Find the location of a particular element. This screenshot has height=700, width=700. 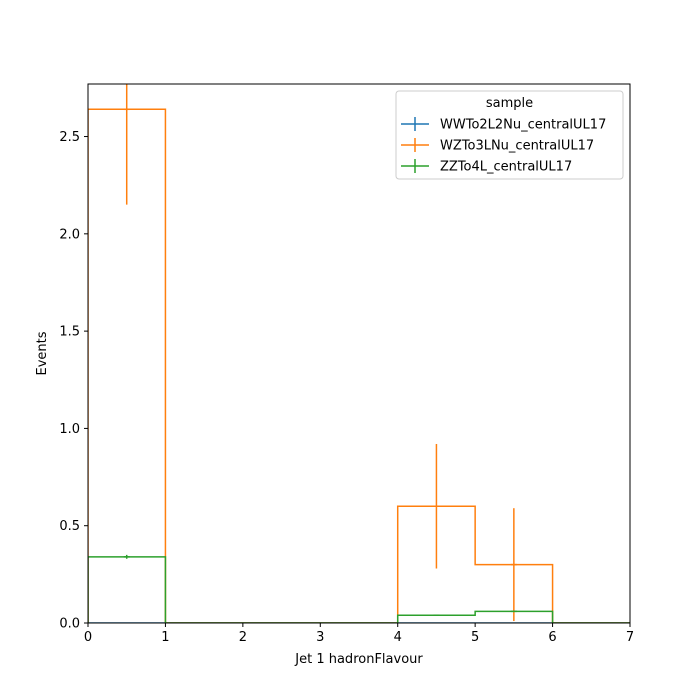

x-axis: 0 1 2 3 4 5 6 7 is located at coordinates (359, 634).